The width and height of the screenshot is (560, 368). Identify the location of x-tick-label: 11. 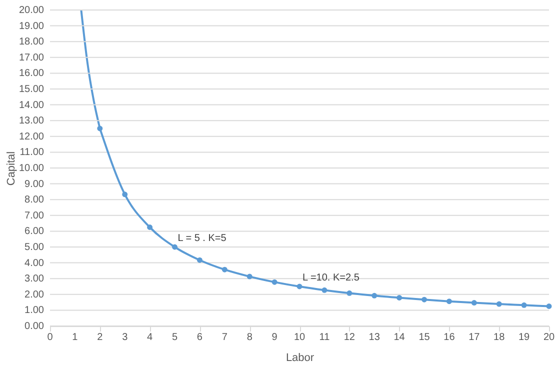
(324, 337).